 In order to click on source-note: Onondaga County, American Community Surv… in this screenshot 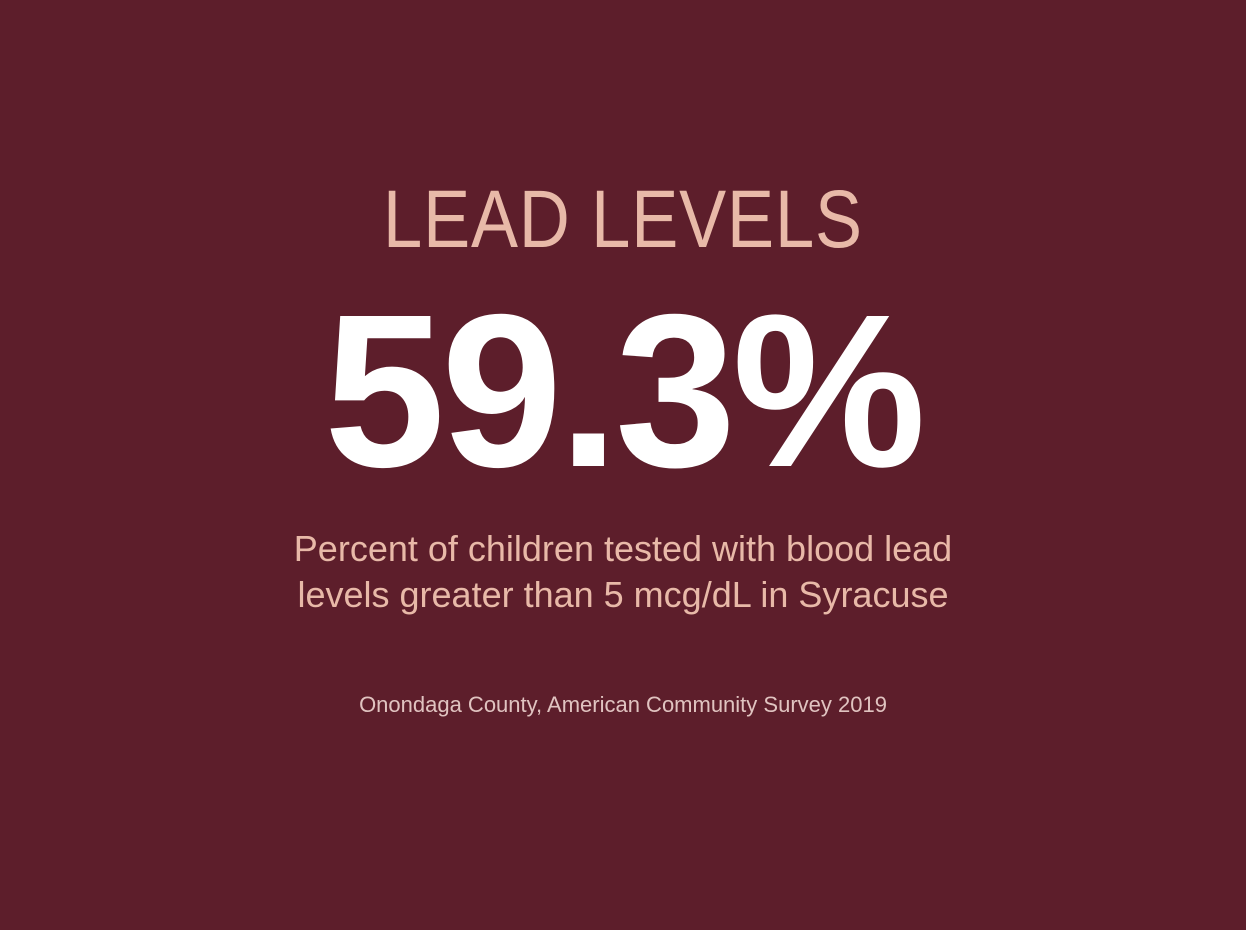, I will do `click(623, 704)`.